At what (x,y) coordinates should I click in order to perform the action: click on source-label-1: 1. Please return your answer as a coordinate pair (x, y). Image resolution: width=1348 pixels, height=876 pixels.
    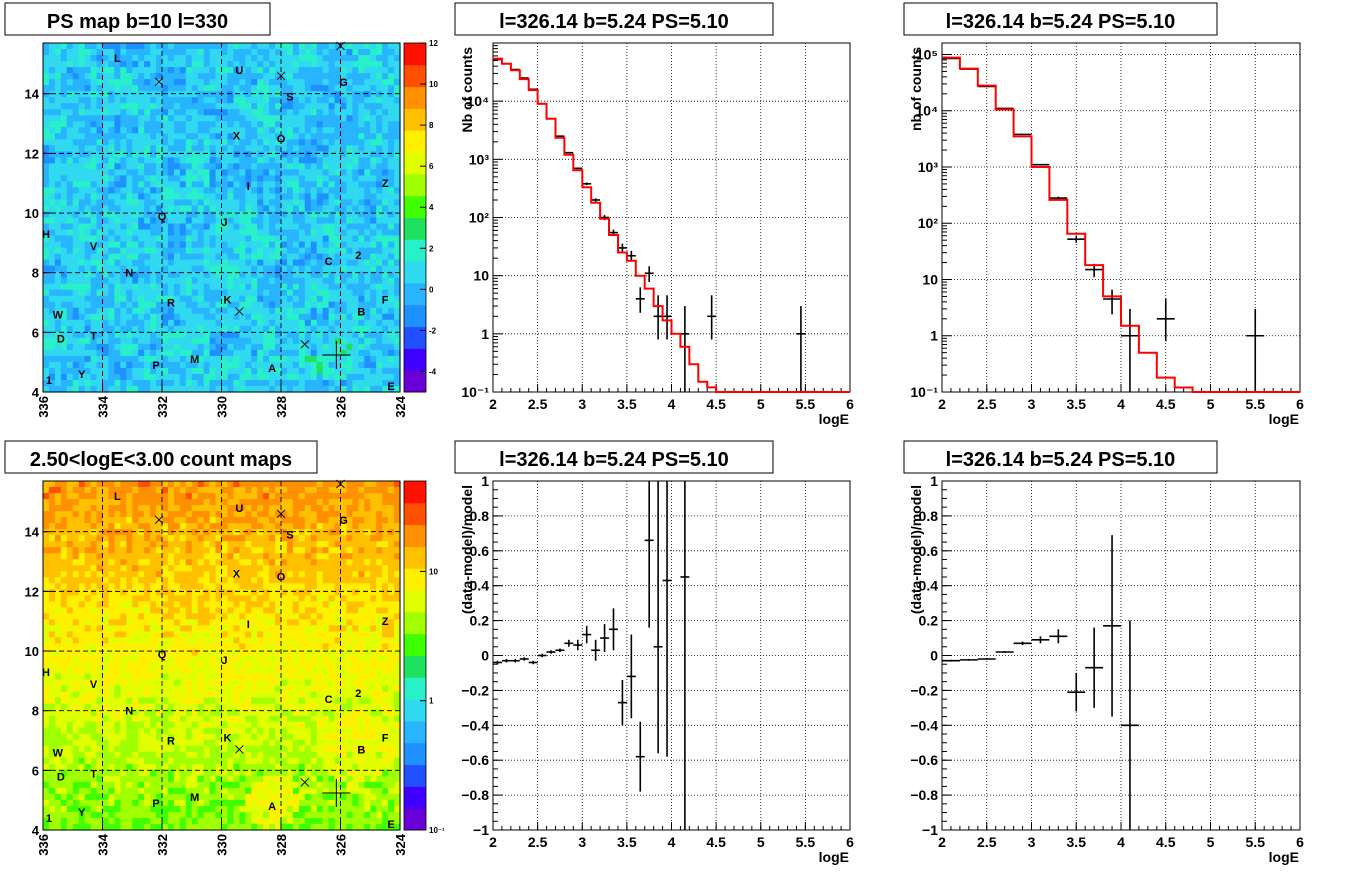
    Looking at the image, I should click on (49, 381).